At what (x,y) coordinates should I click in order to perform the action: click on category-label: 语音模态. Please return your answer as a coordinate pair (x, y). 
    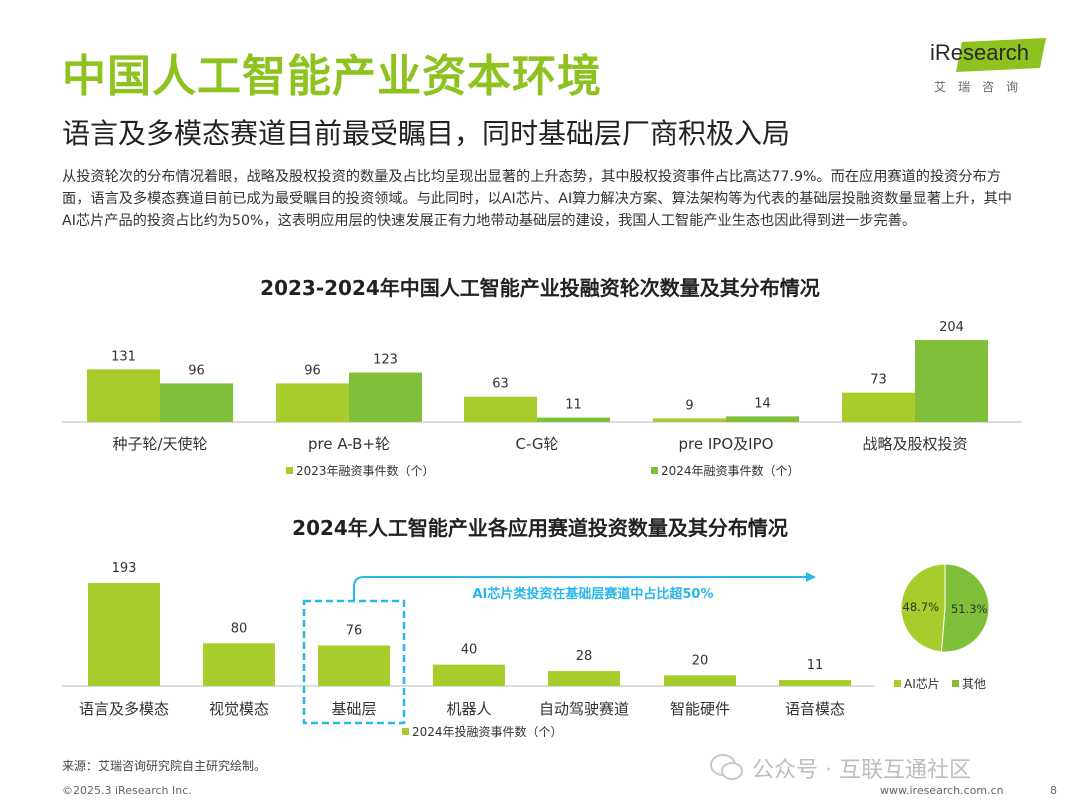
    Looking at the image, I should click on (815, 709).